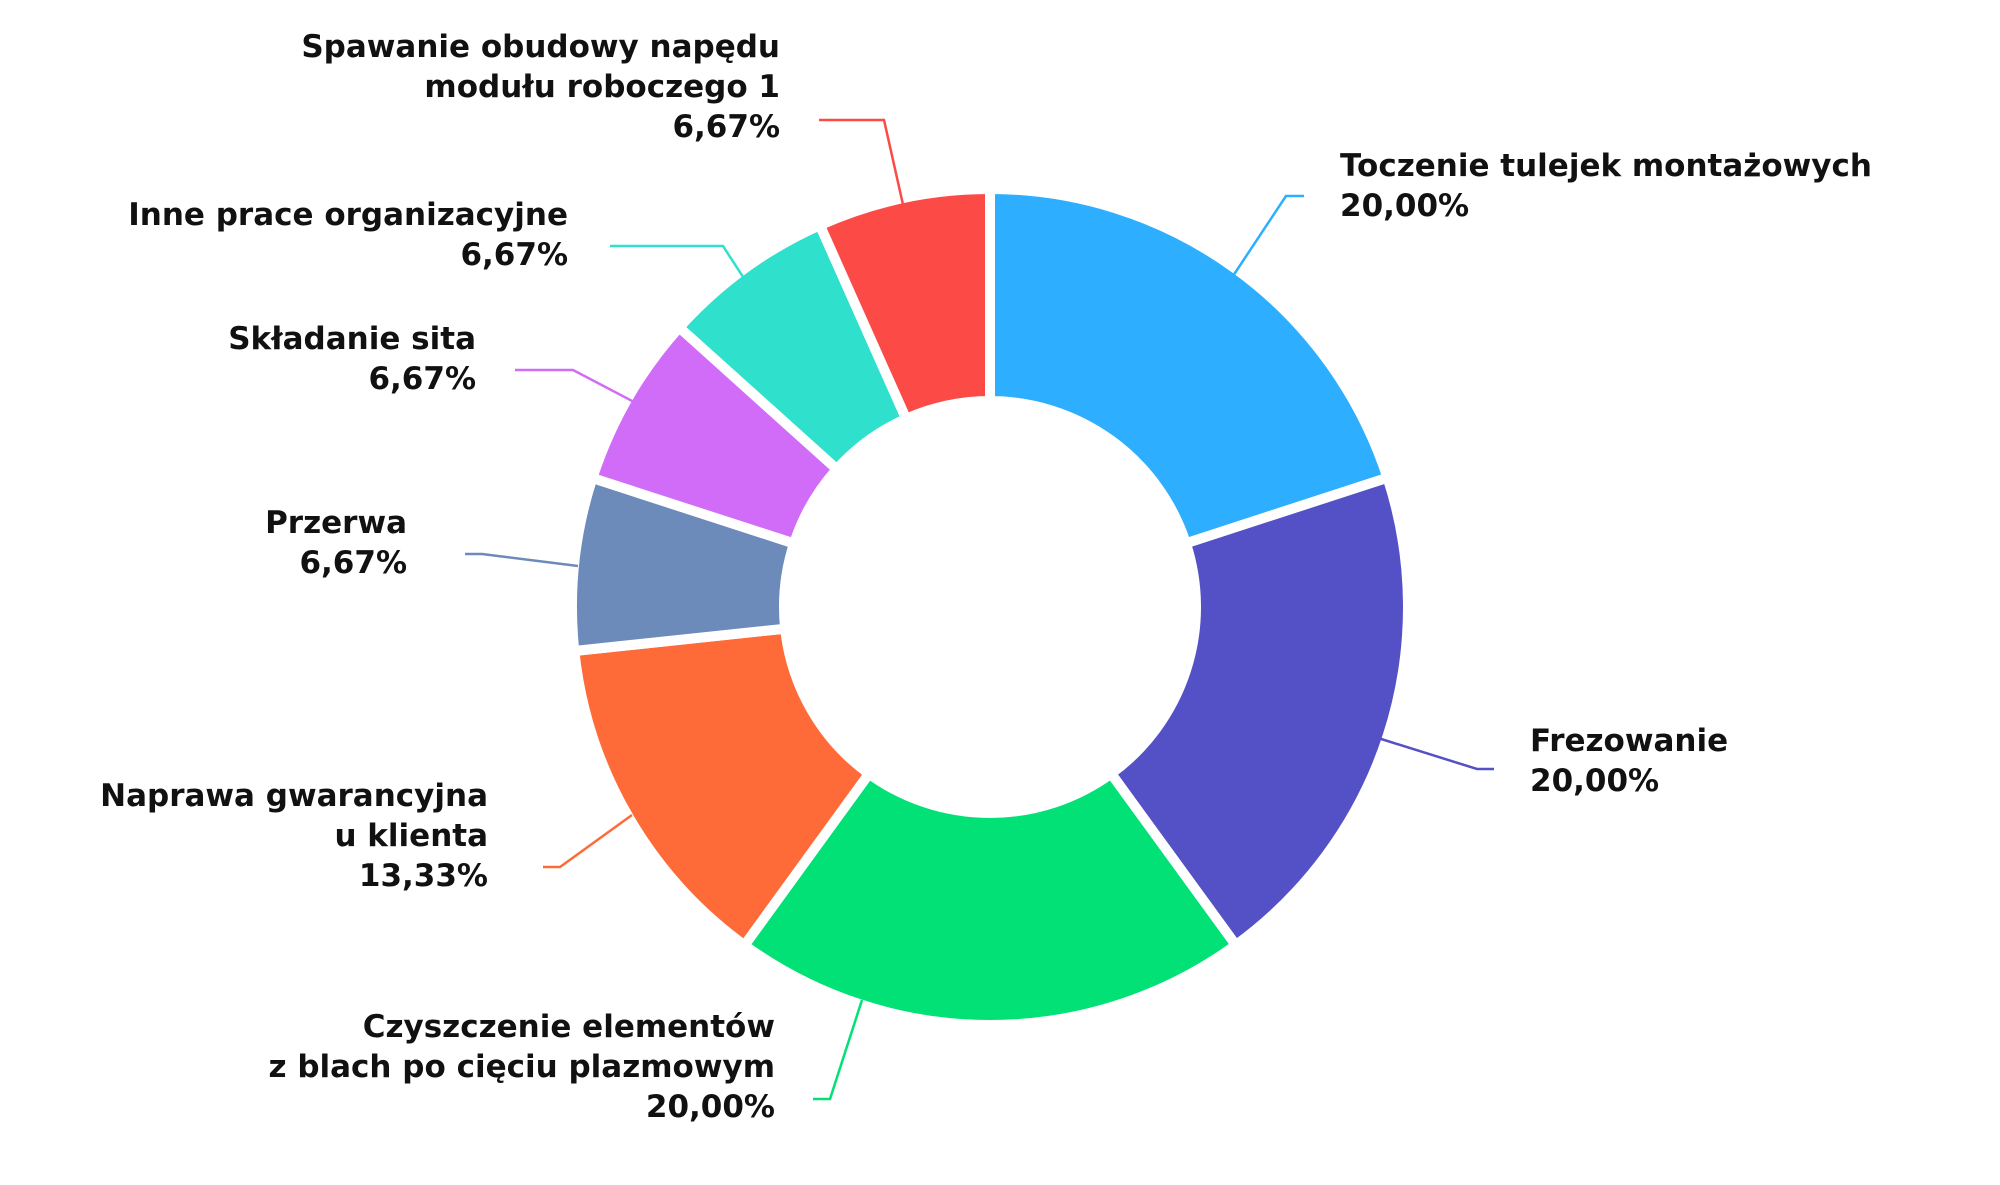 This screenshot has width=2000, height=1185. What do you see at coordinates (602, 87) in the screenshot?
I see `slice-label-7-line-1: modułu roboczego 1` at bounding box center [602, 87].